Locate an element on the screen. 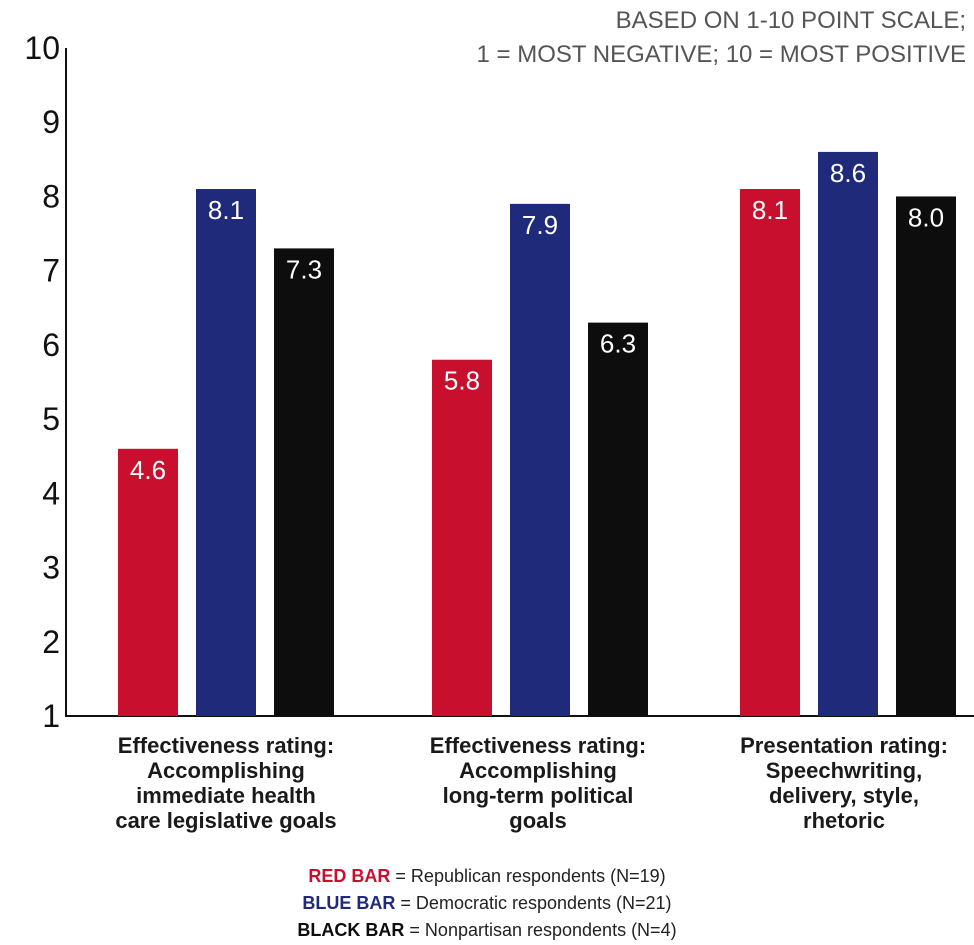  bar-value-label: 5.8 is located at coordinates (462, 381).